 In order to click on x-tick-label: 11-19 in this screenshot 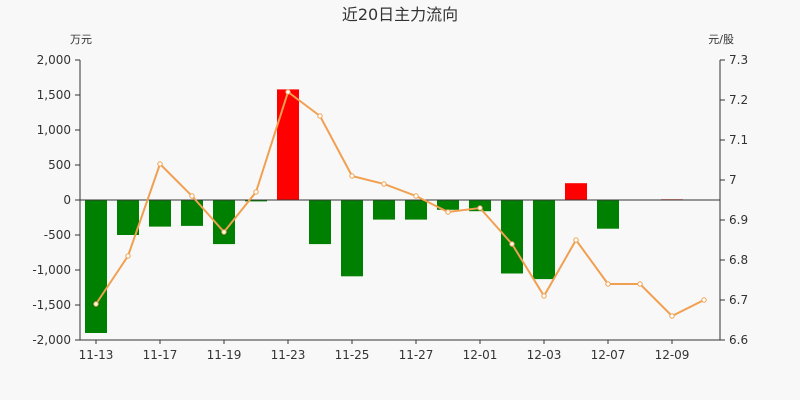, I will do `click(224, 355)`.